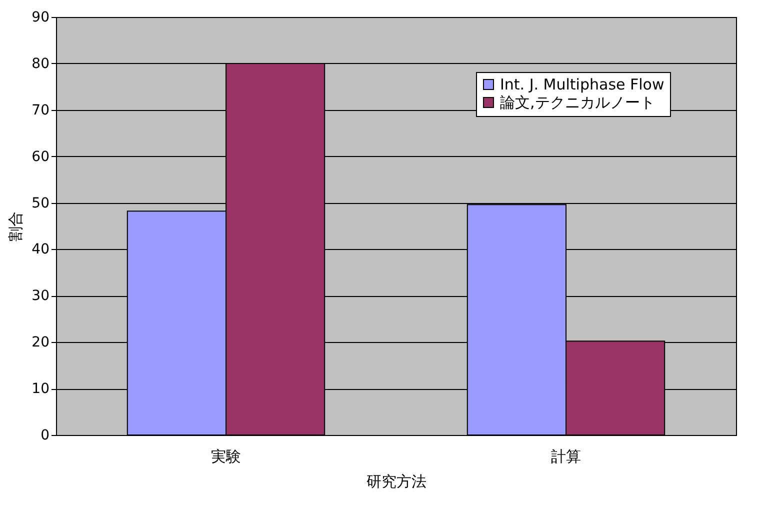 The width and height of the screenshot is (764, 506). I want to click on y-tick-label: 90, so click(41, 18).